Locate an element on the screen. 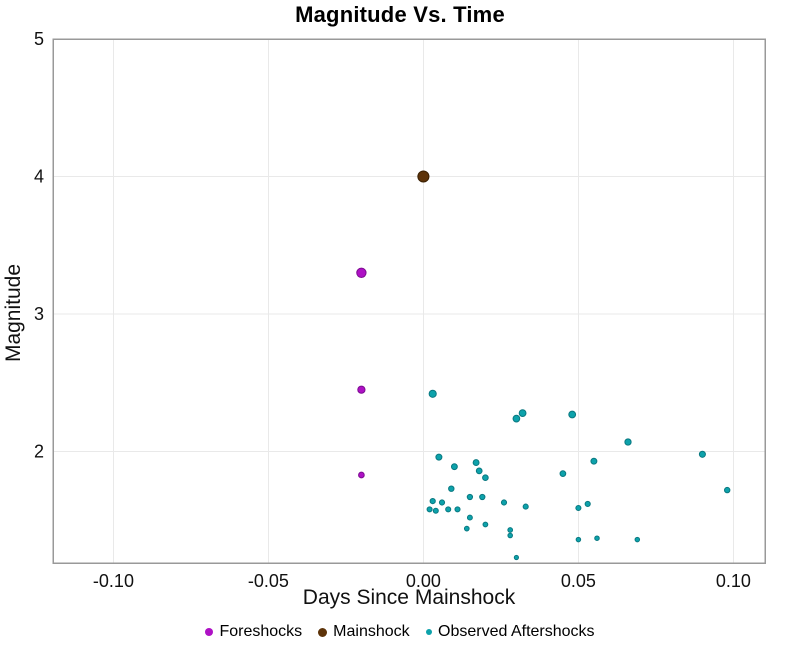 The width and height of the screenshot is (800, 650). x-tick-label: -0.10 is located at coordinates (113, 581).